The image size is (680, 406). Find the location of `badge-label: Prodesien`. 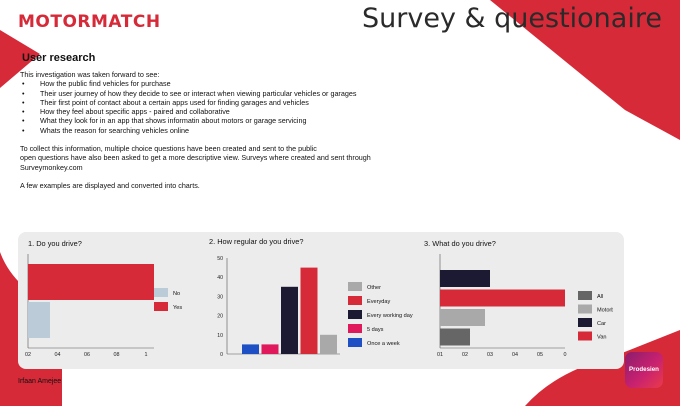

badge-label: Prodesien is located at coordinates (644, 369).